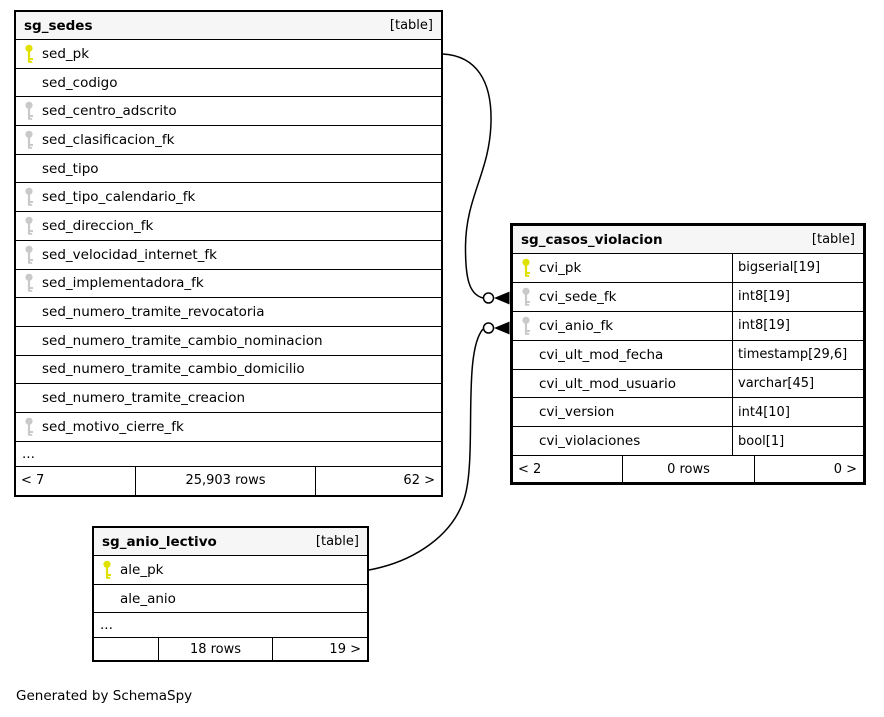  Describe the element at coordinates (793, 355) in the screenshot. I see `column-type: timestamp[29,6]` at that location.